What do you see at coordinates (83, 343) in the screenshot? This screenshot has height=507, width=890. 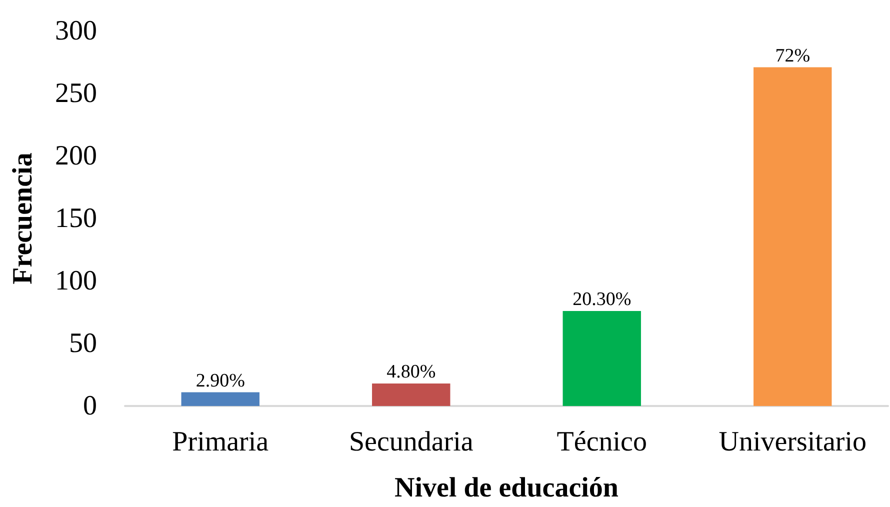 I see `y-tick-label: 50` at bounding box center [83, 343].